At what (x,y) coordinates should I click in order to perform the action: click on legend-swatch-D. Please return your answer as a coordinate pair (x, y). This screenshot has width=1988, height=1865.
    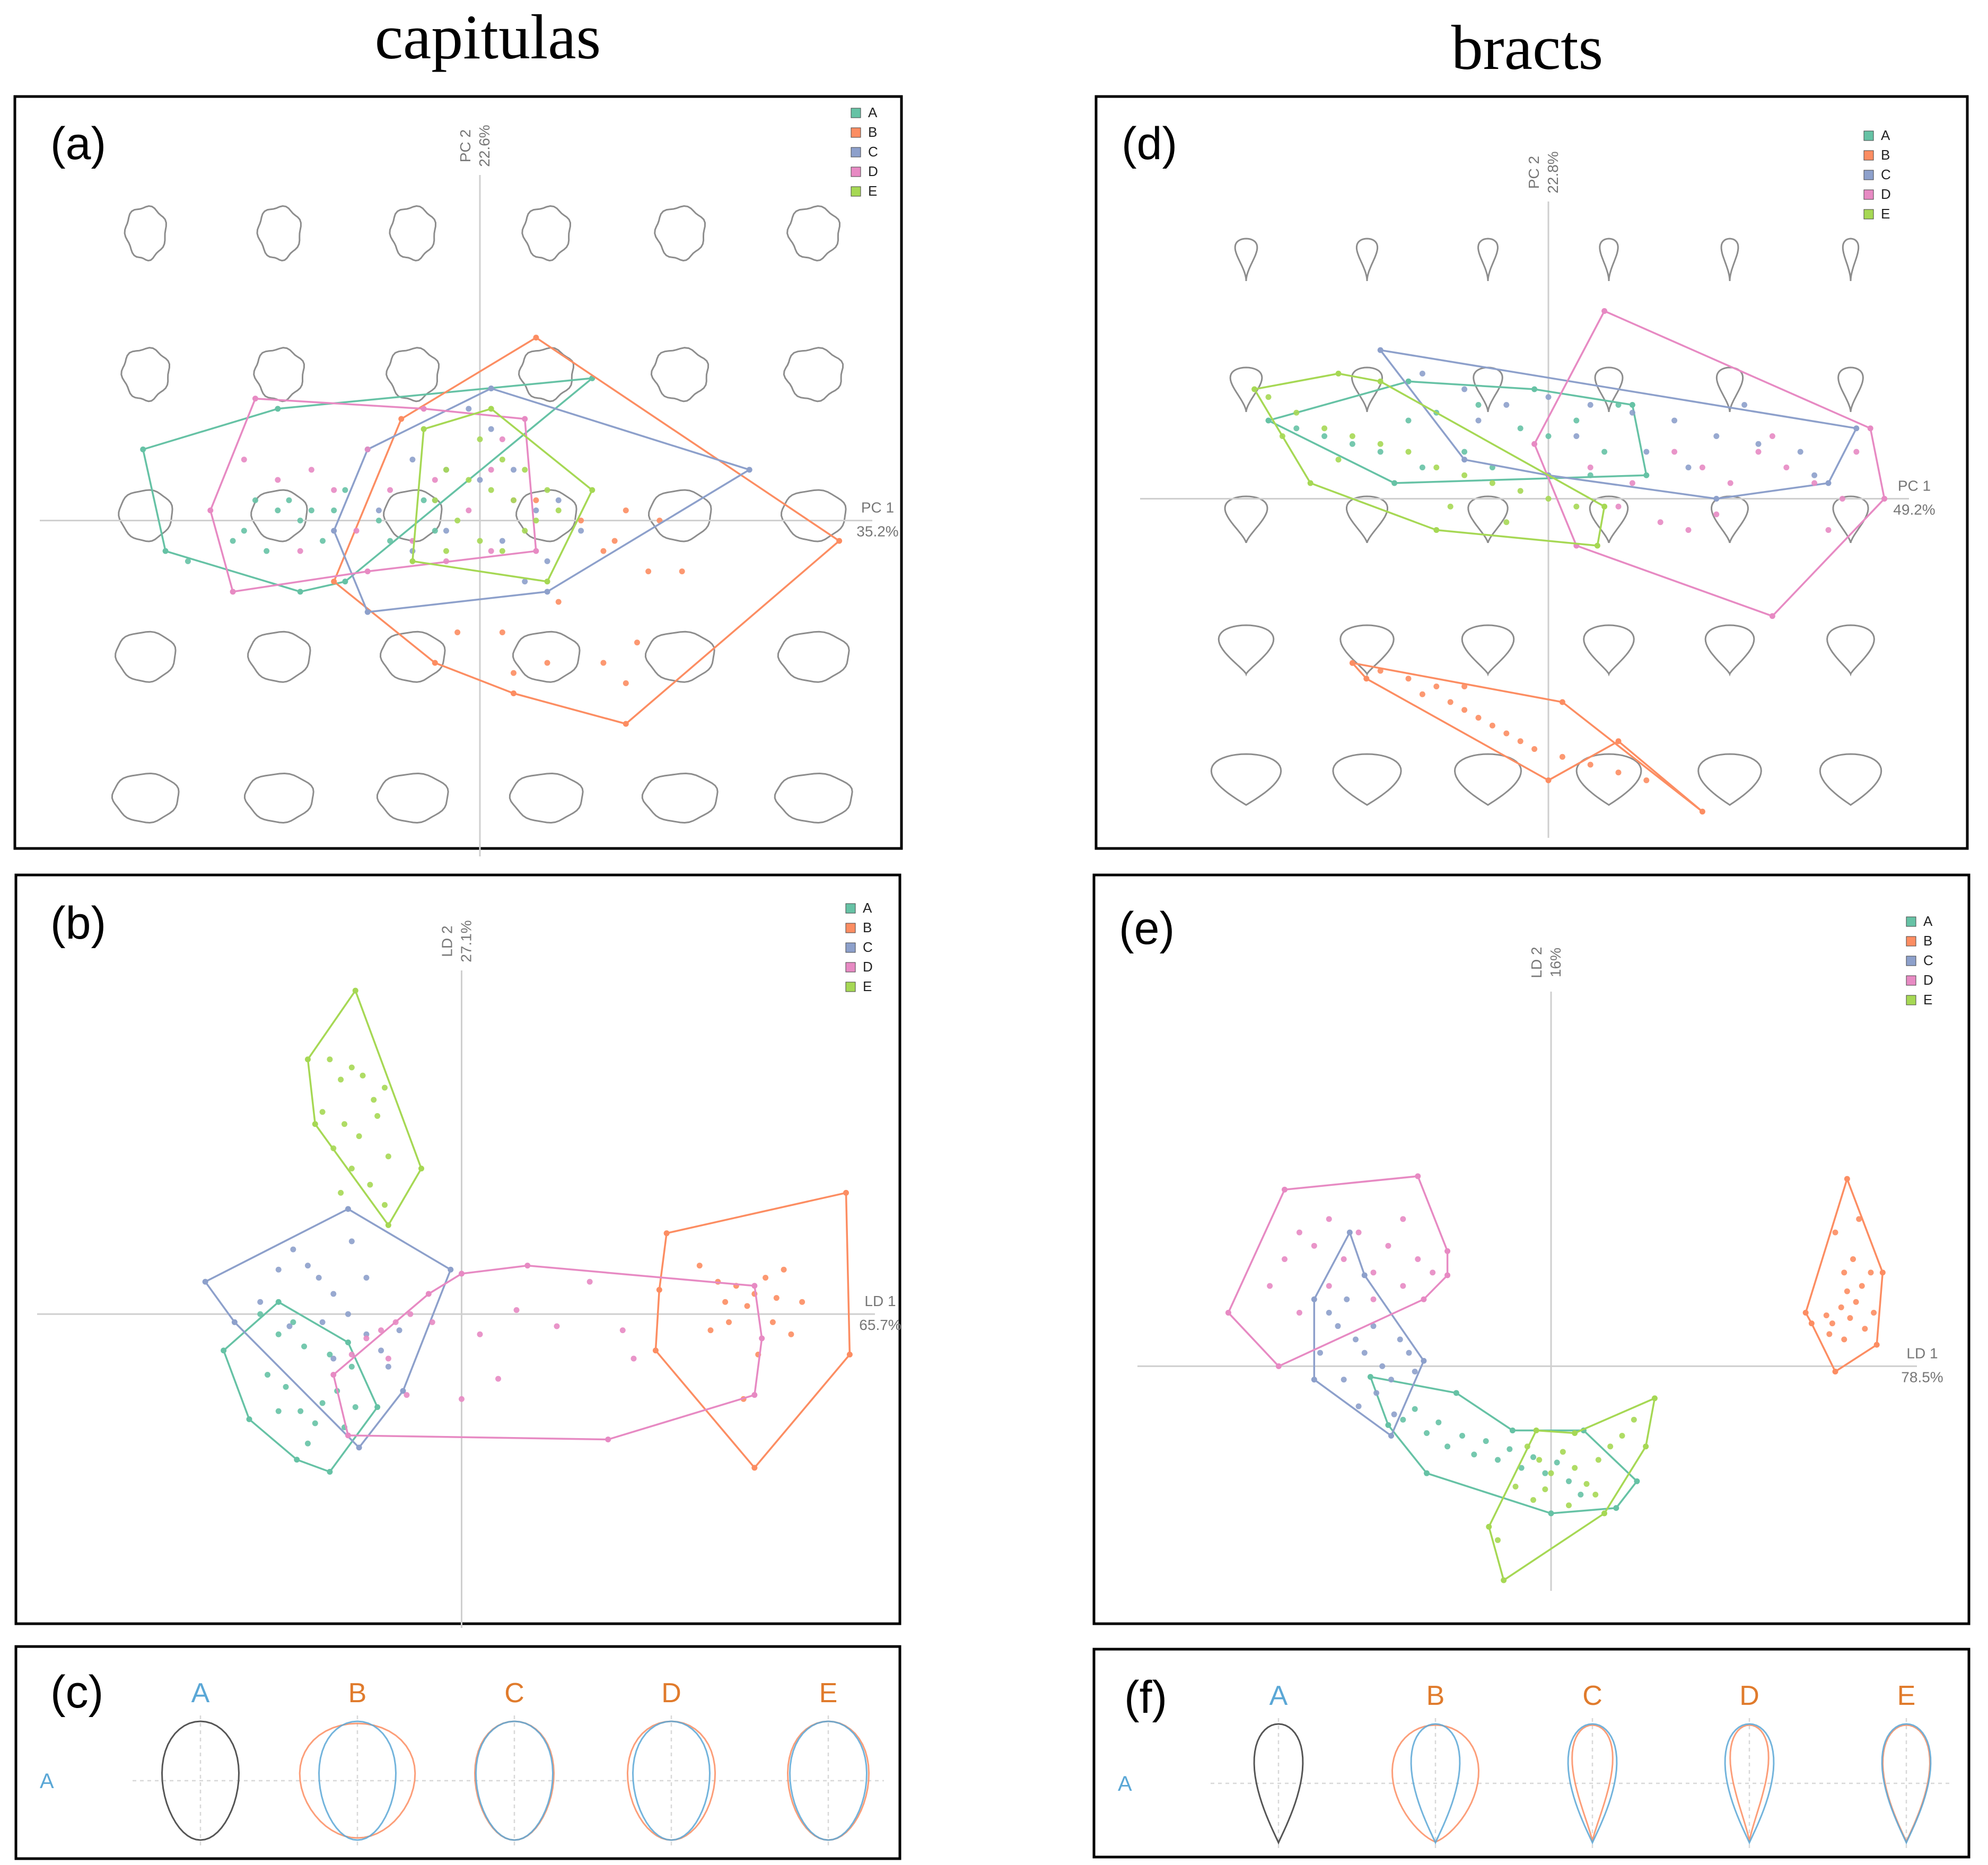
    Looking at the image, I should click on (850, 968).